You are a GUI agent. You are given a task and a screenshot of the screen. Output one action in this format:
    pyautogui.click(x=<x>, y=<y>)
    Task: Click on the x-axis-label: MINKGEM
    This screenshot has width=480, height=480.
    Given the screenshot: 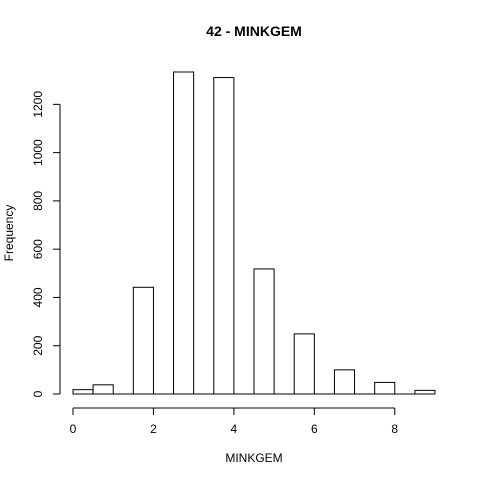 What is the action you would take?
    pyautogui.click(x=253, y=458)
    